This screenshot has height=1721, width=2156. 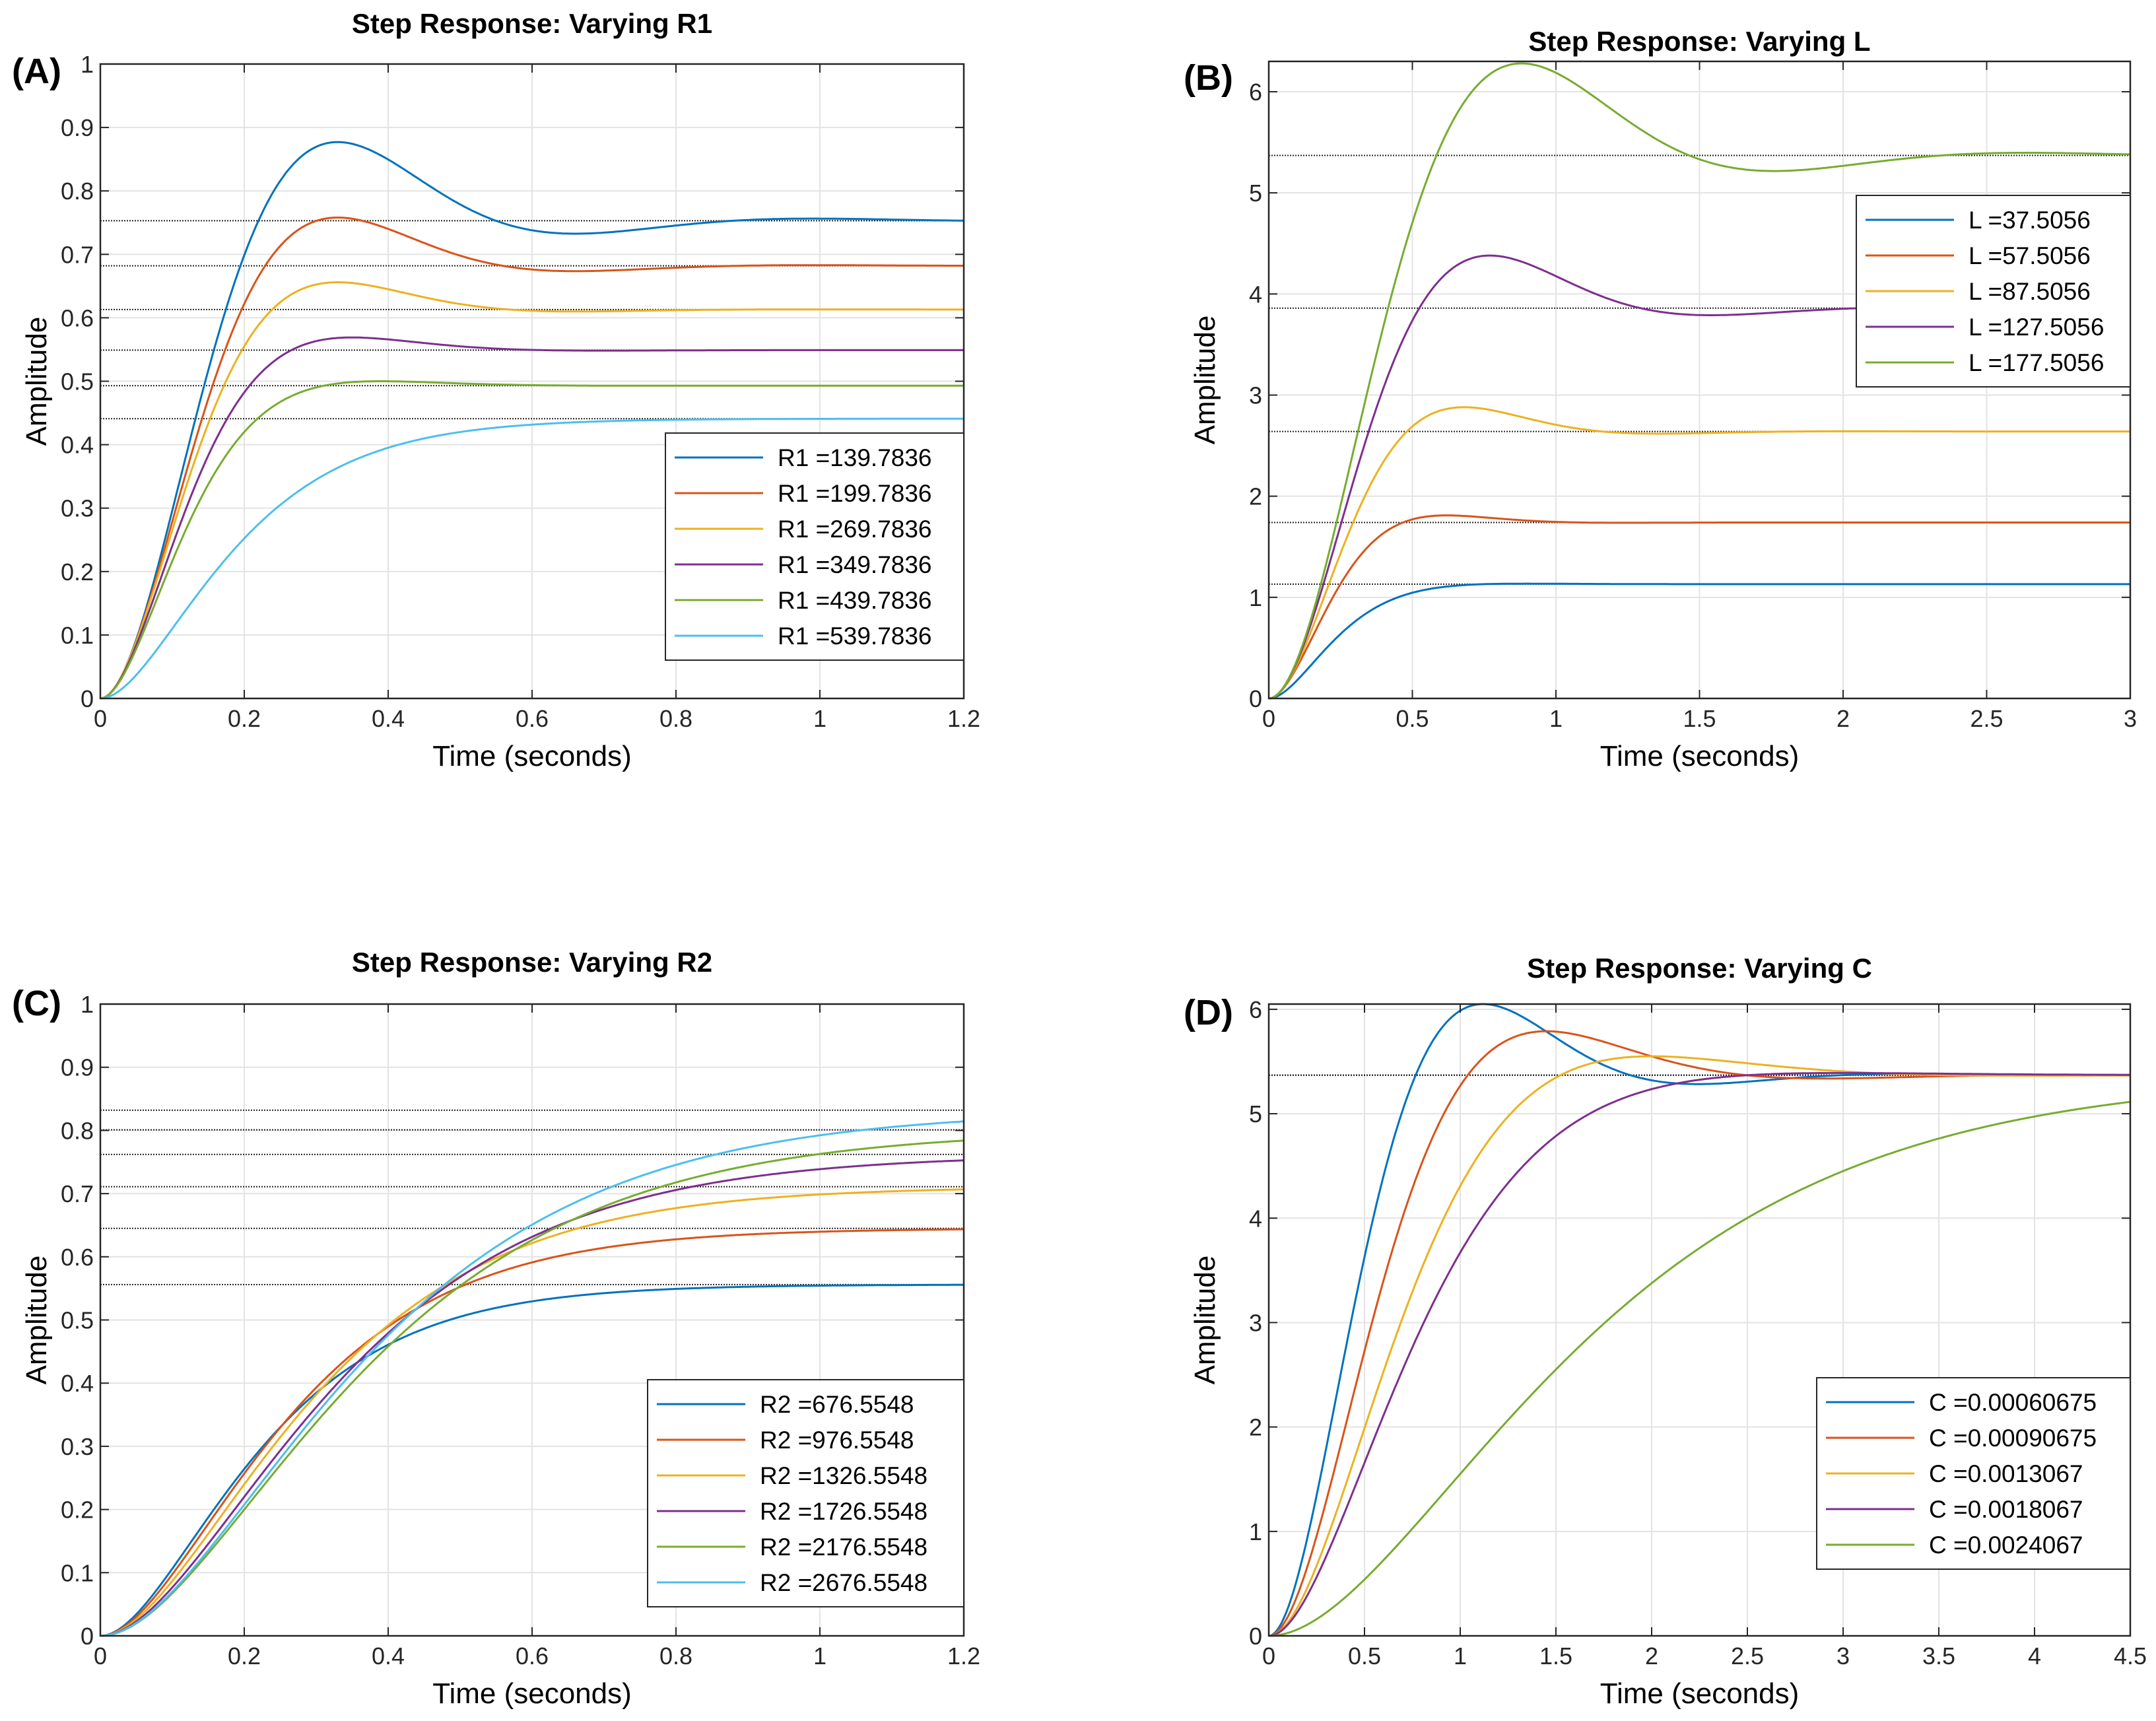 What do you see at coordinates (837, 1440) in the screenshot?
I see `legend-entry: R2 =976.5548` at bounding box center [837, 1440].